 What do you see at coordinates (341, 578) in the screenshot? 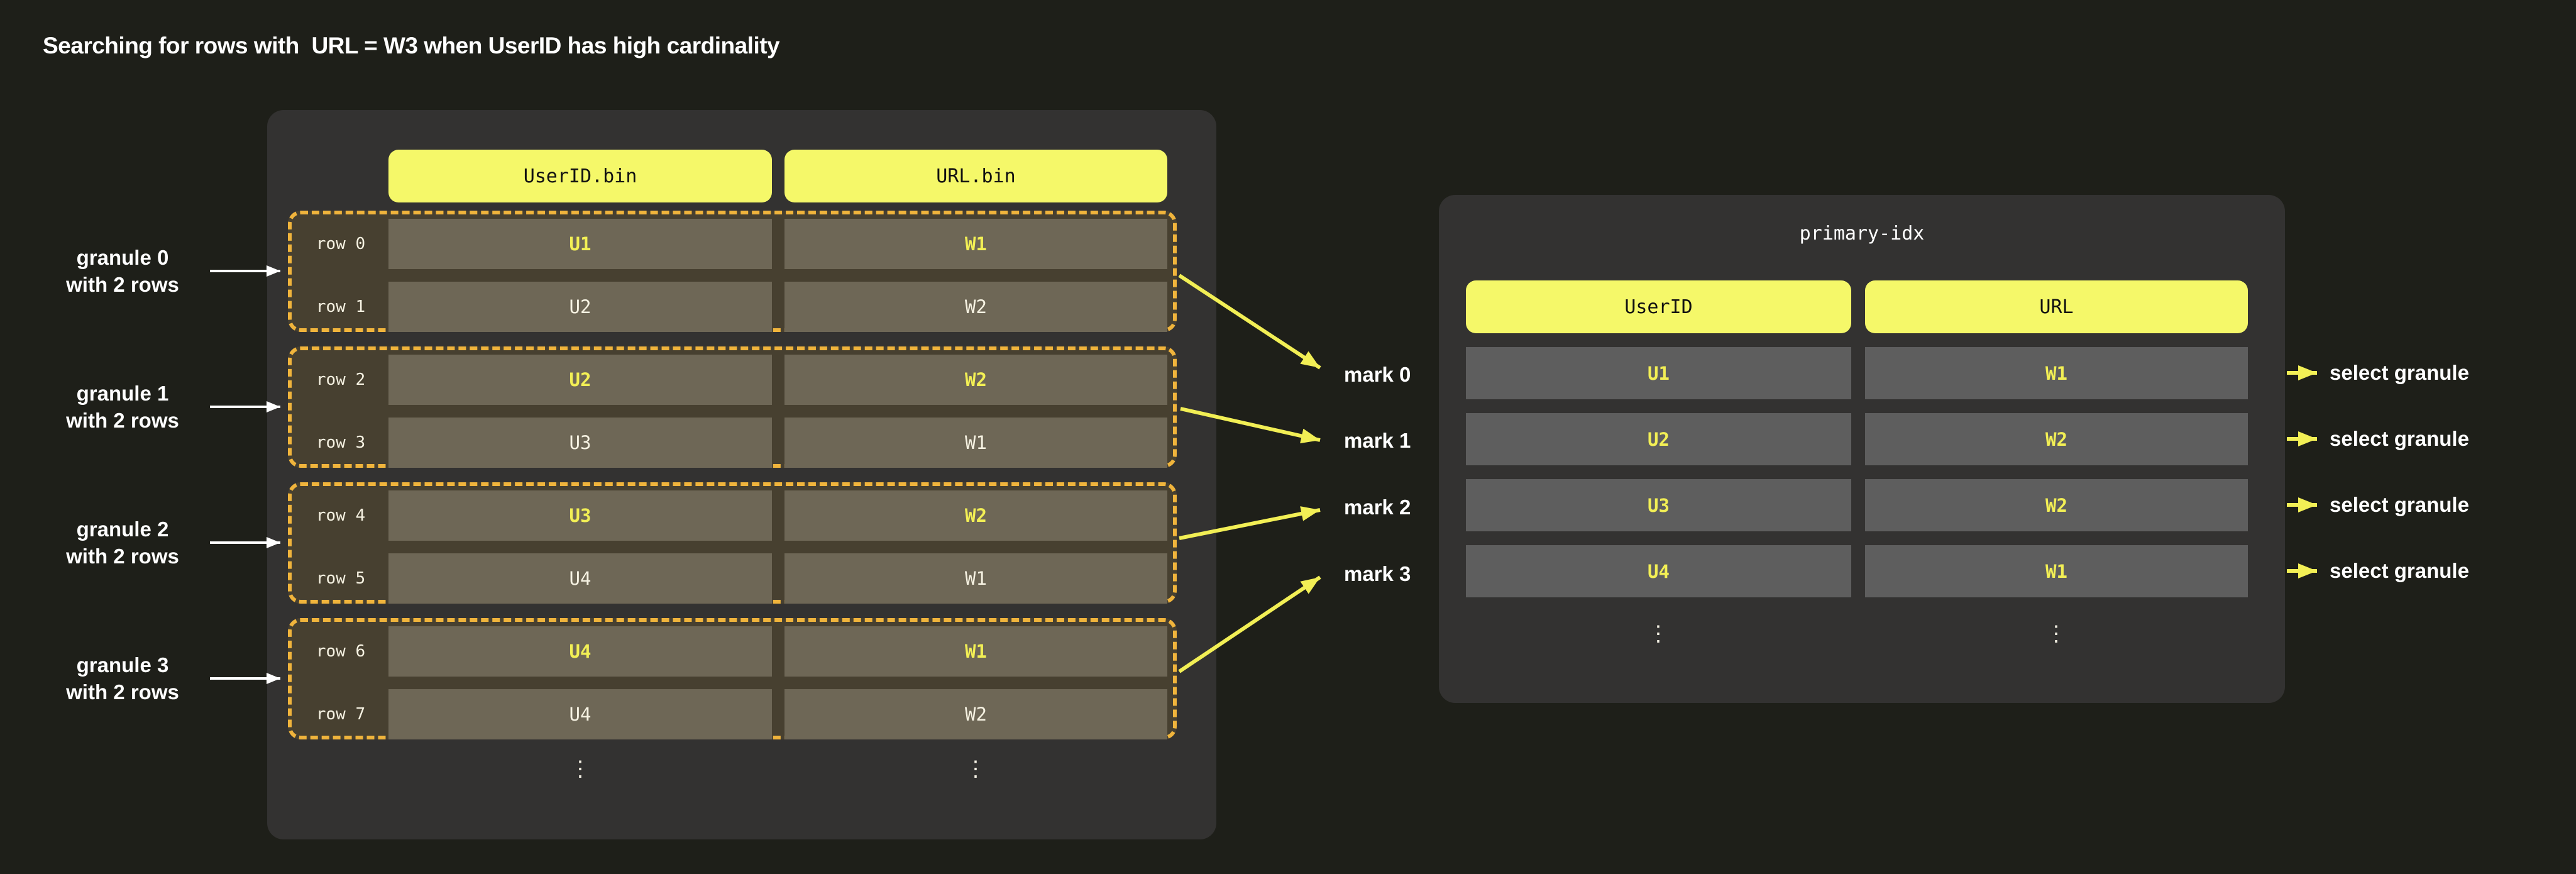
I see `row-label: row 5` at bounding box center [341, 578].